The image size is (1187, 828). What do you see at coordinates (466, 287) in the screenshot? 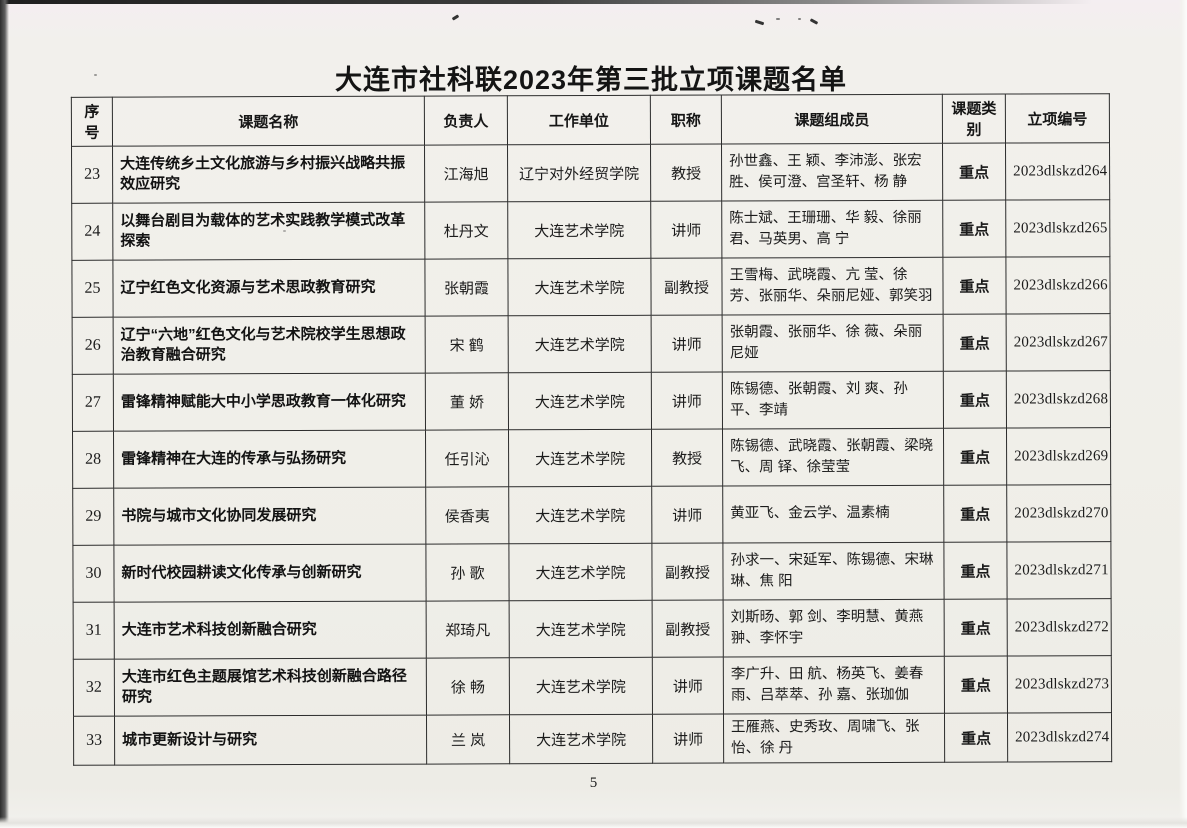
I see `cell-leader: 张朝霞` at bounding box center [466, 287].